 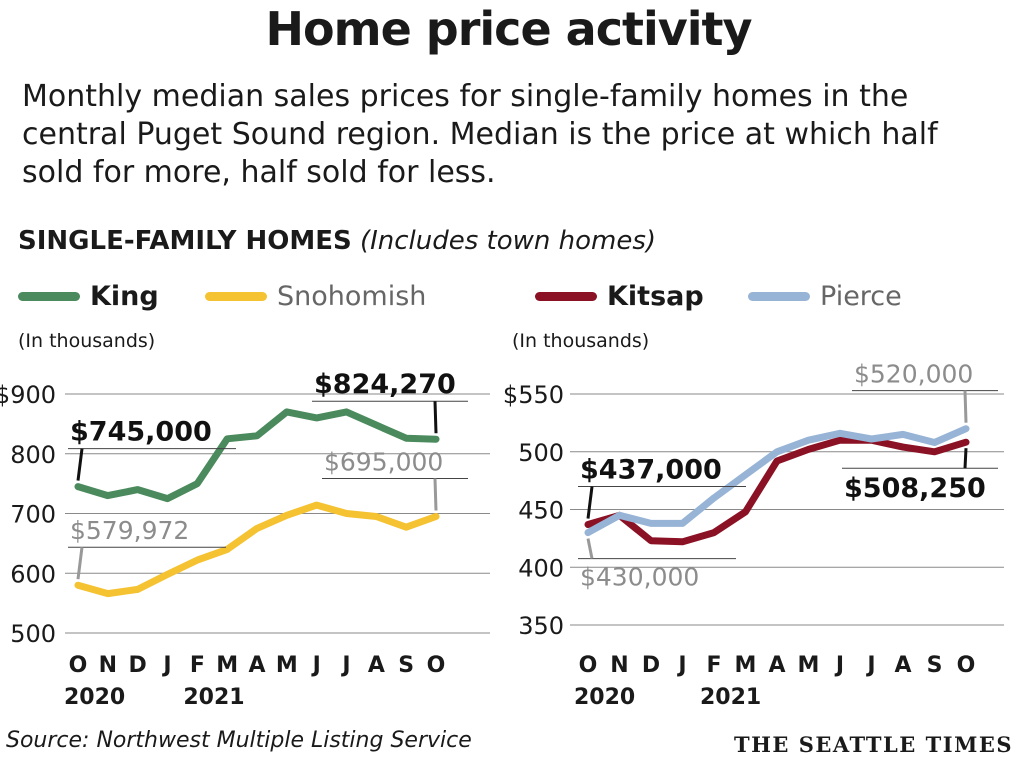 What do you see at coordinates (213, 697) in the screenshot?
I see `left-year-label: 2021` at bounding box center [213, 697].